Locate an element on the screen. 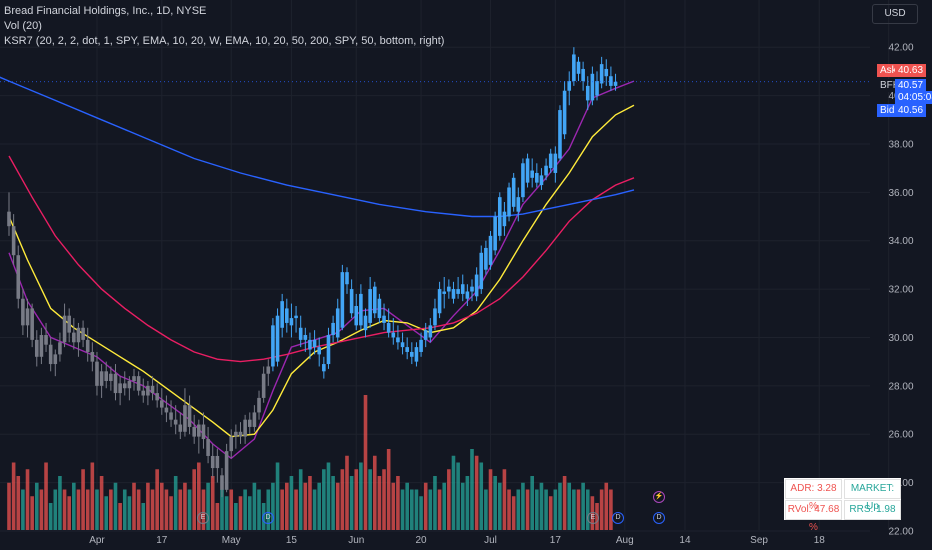 Image resolution: width=932 pixels, height=550 pixels. currency-selector: USD is located at coordinates (895, 14).